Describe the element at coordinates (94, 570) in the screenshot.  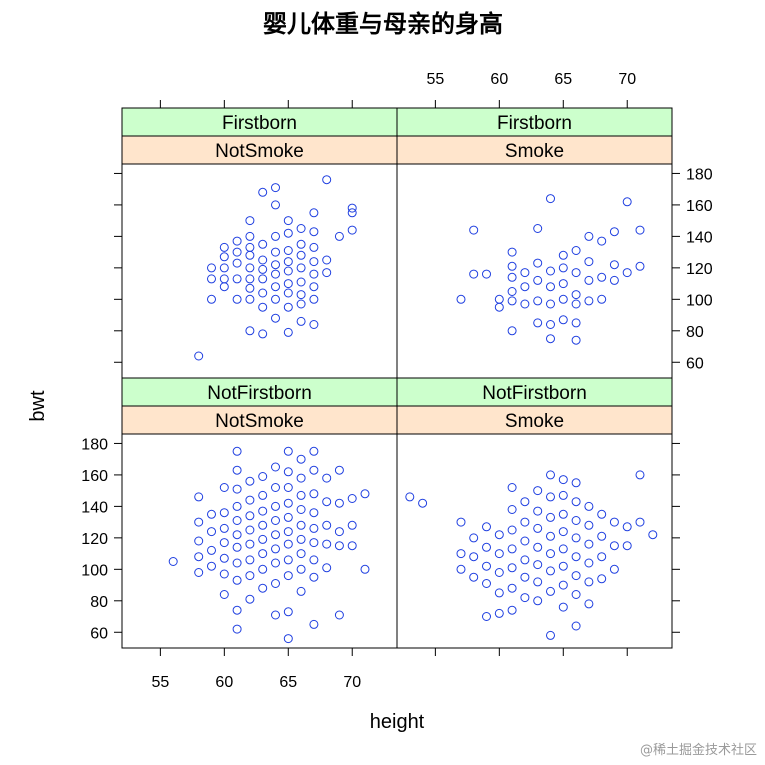
I see `y-tick-label-left: 100` at that location.